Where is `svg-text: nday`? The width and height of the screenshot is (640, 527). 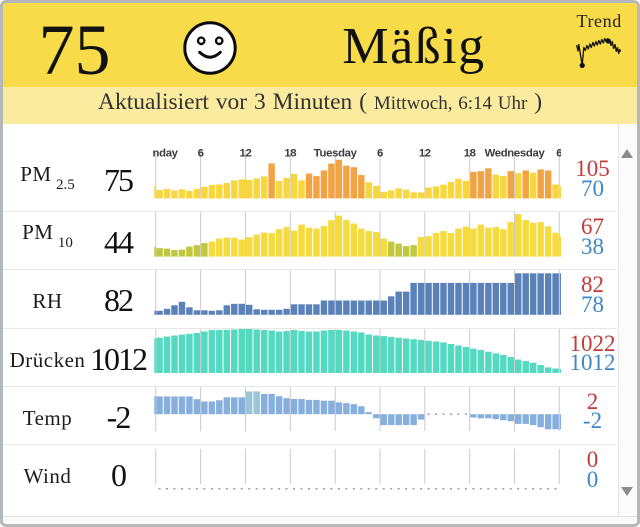 svg-text: nday is located at coordinates (166, 153).